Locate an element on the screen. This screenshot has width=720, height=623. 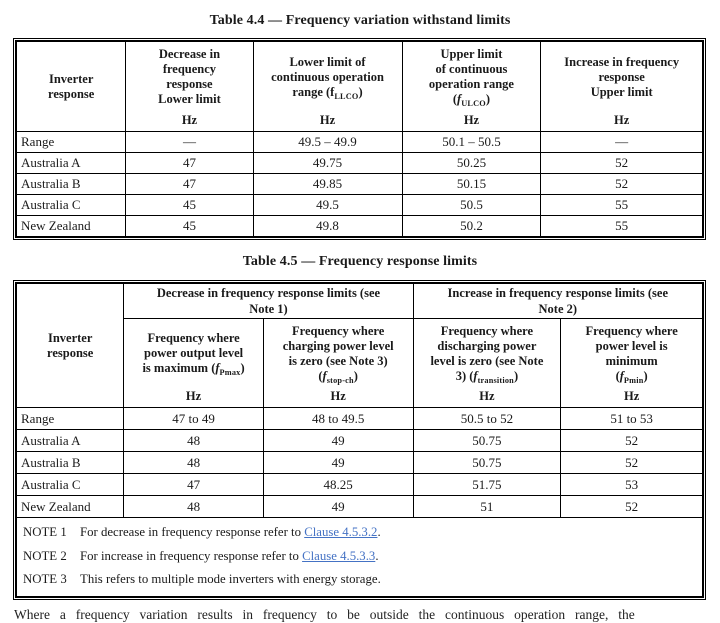
table-row: Australia A 47 49.75 50.25 52 is located at coordinates (359, 163).